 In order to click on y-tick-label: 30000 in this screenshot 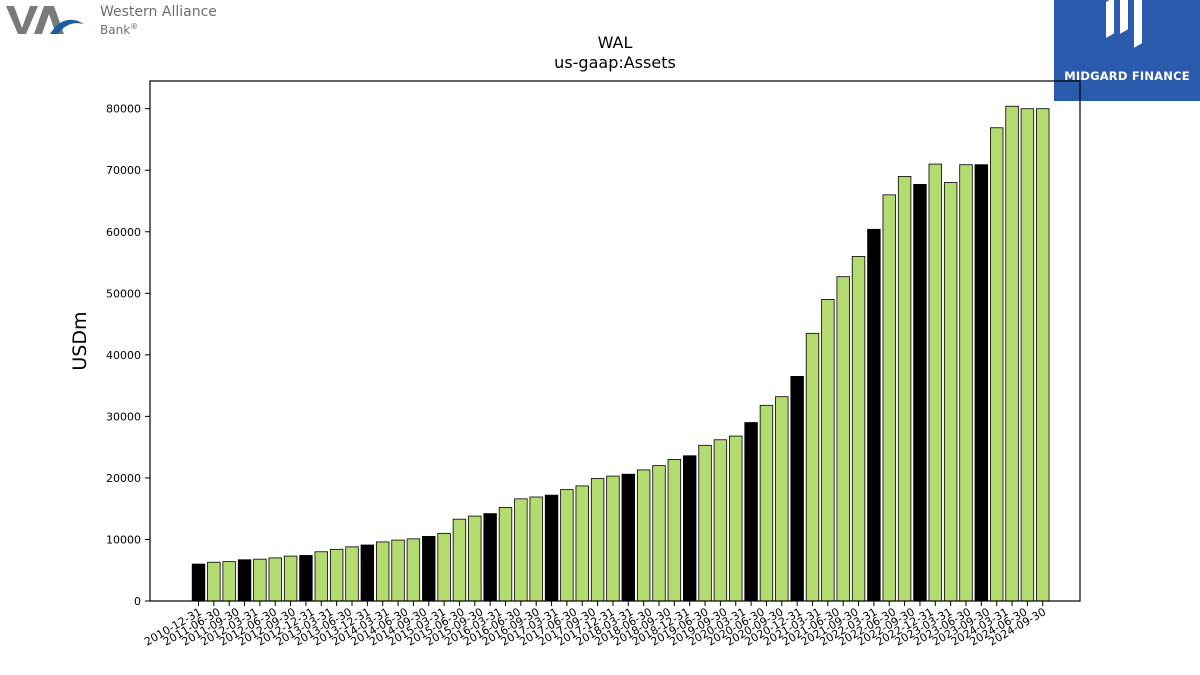, I will do `click(123, 416)`.